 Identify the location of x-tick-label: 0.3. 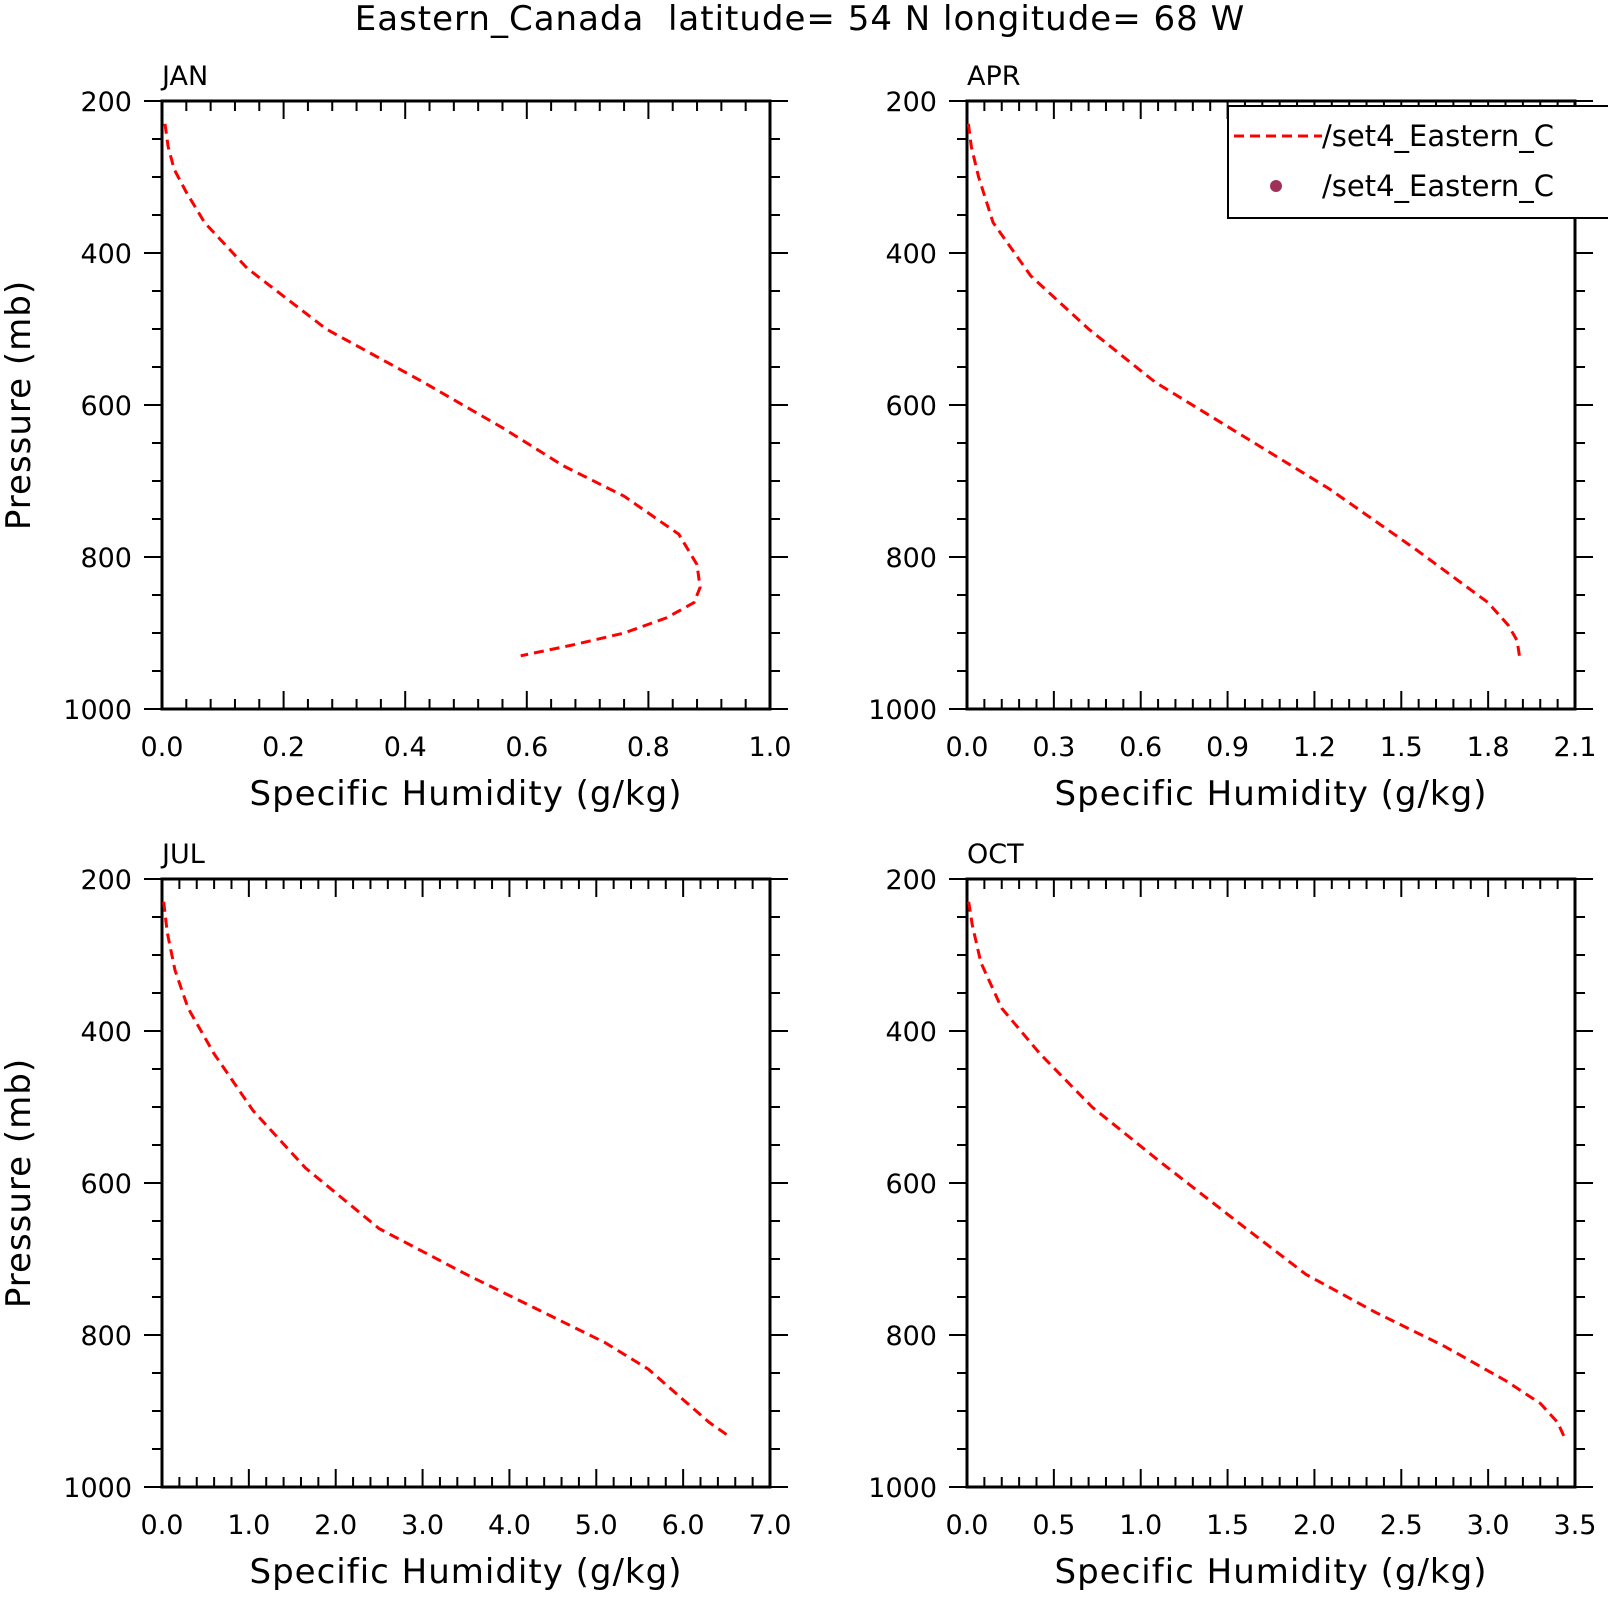
(1053, 747).